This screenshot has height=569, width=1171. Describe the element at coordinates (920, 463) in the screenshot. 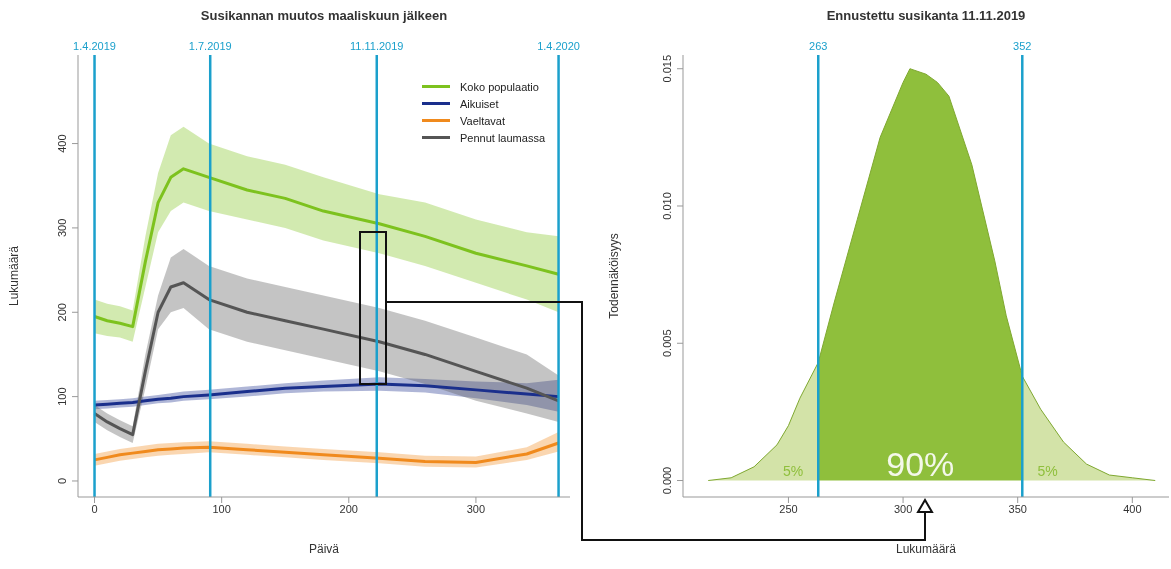

I see `annotation: 90%` at that location.